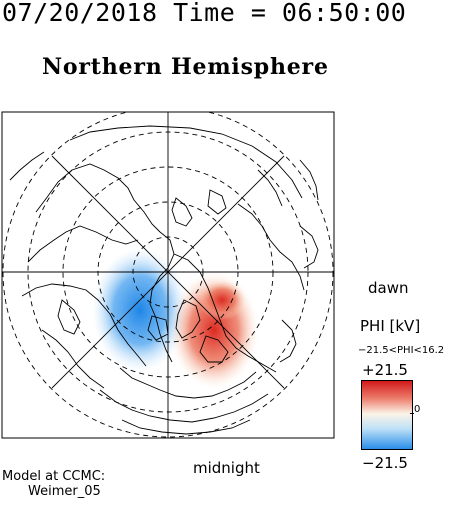 The image size is (470, 508). Describe the element at coordinates (185, 67) in the screenshot. I see `plot-title: Northern Hemisphere` at that location.